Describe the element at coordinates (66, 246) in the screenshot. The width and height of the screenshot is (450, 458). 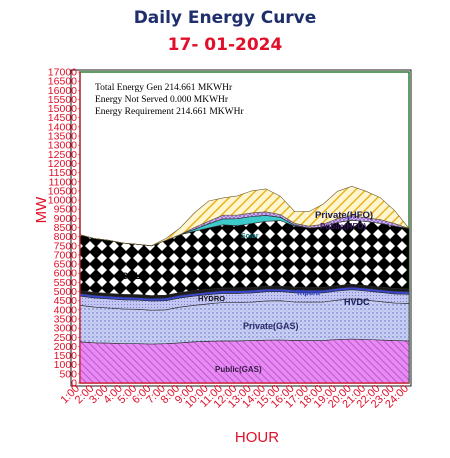
I see `y-tick-label: 7500` at that location.